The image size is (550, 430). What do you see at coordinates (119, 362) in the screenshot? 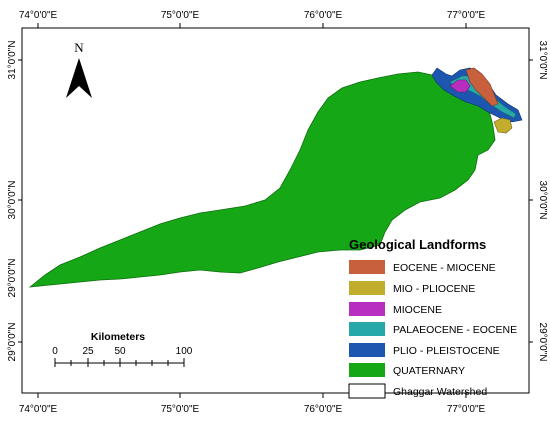
I see `scale-bar-ticks` at bounding box center [119, 362].